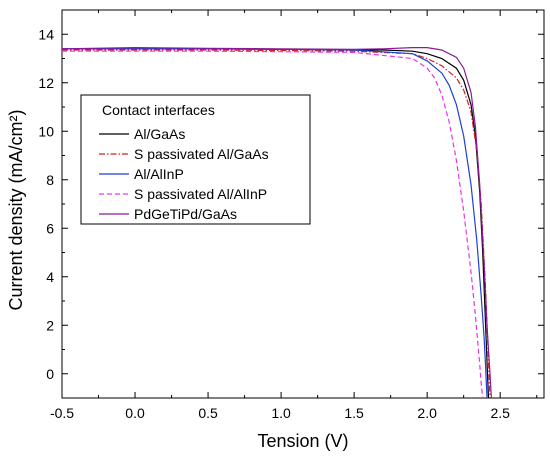  What do you see at coordinates (50, 277) in the screenshot?
I see `y-tick-label: 4` at bounding box center [50, 277].